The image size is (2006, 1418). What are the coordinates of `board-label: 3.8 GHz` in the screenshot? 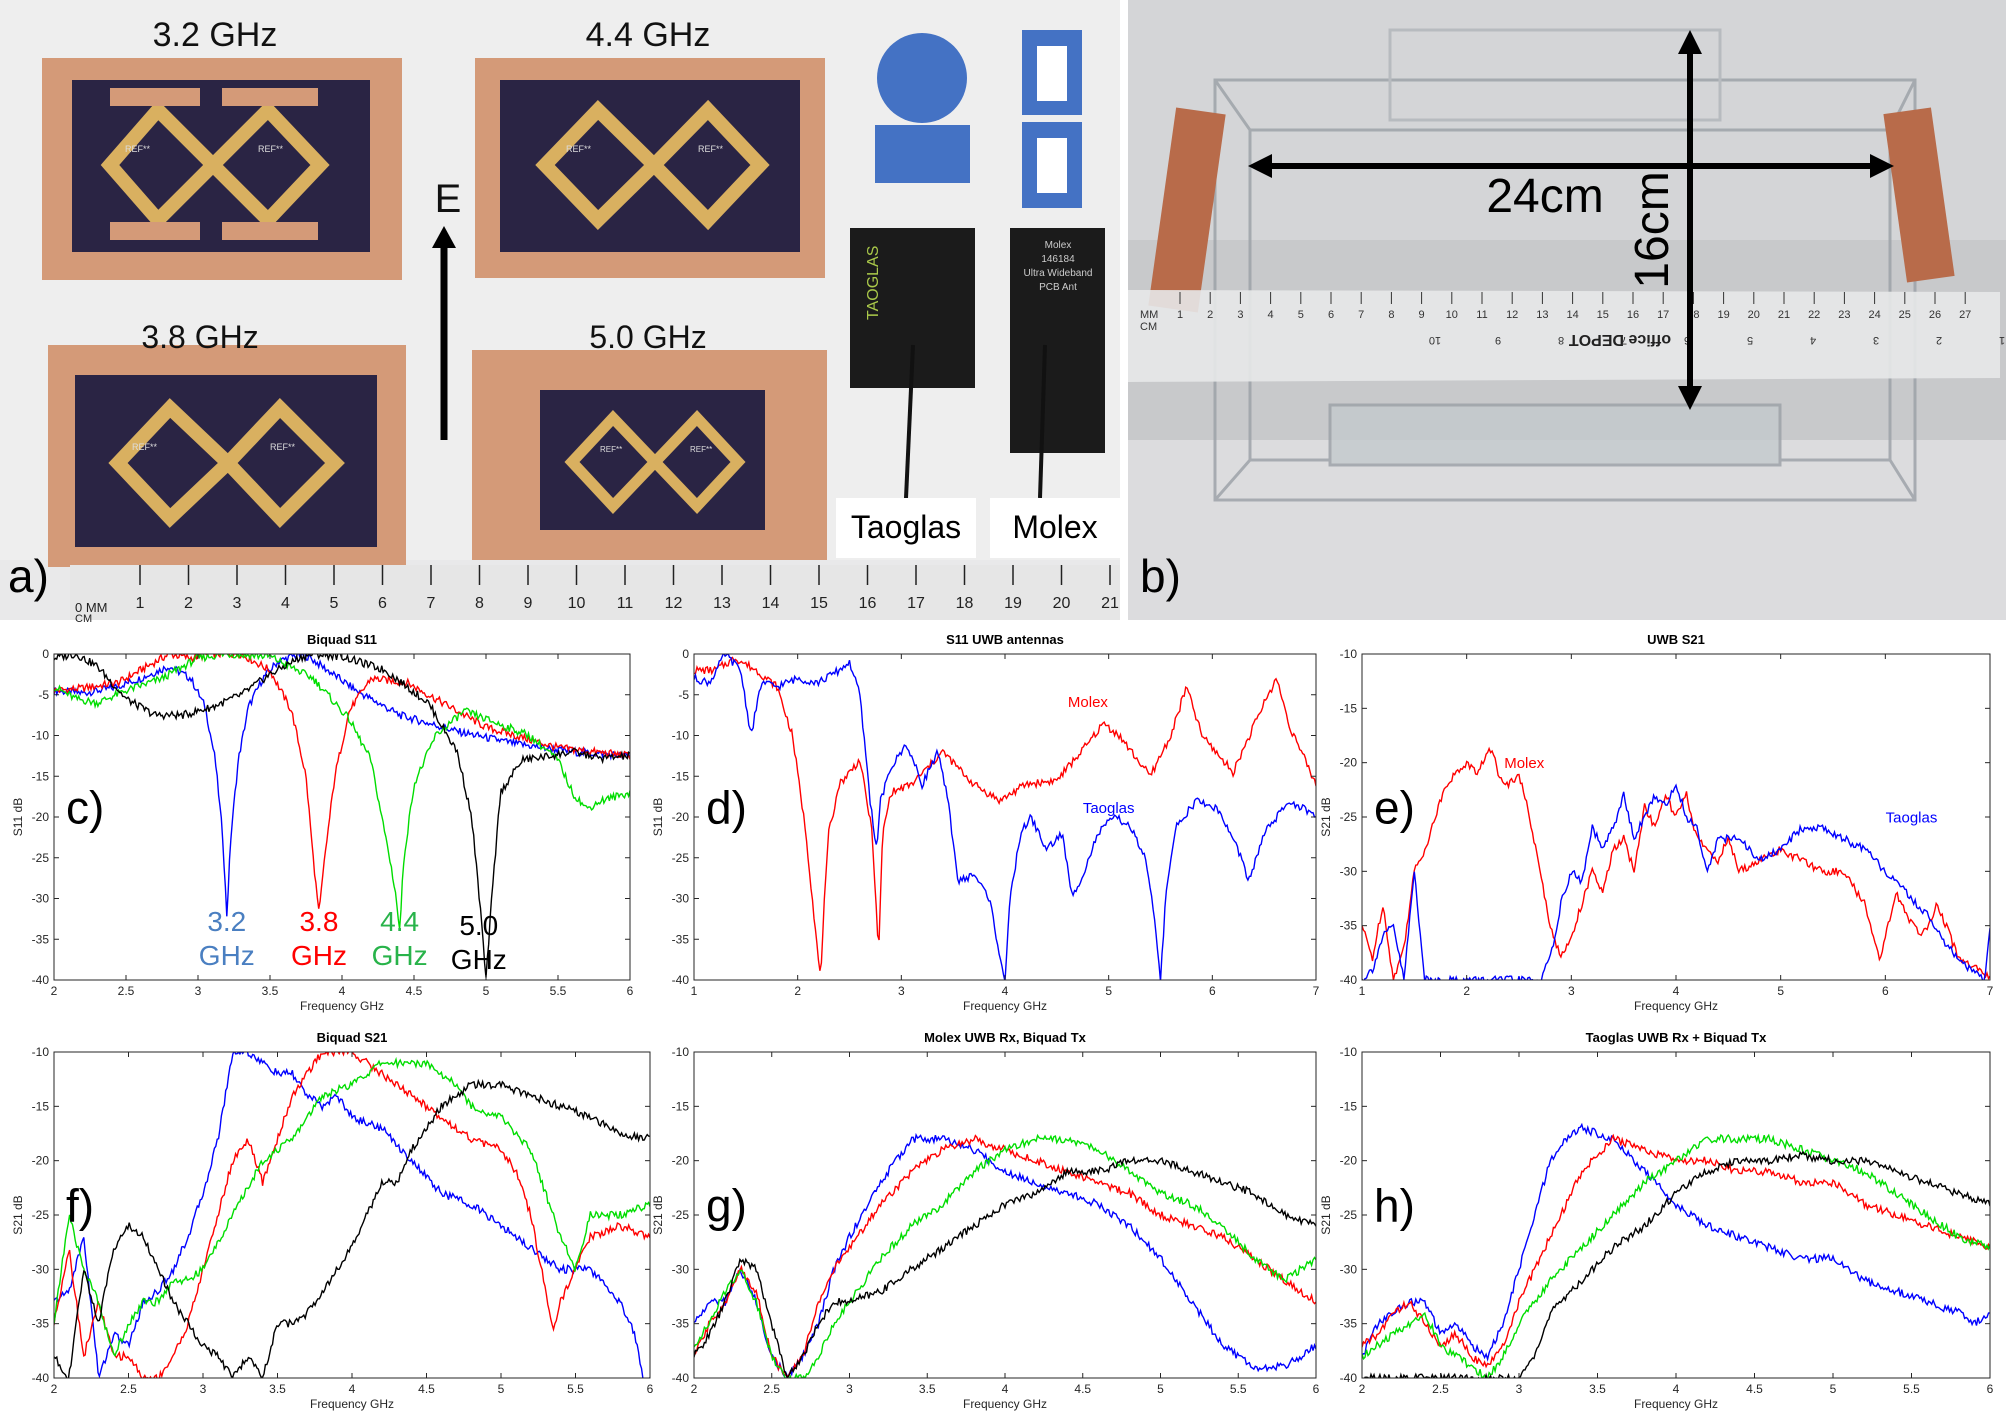 It's located at (199, 337).